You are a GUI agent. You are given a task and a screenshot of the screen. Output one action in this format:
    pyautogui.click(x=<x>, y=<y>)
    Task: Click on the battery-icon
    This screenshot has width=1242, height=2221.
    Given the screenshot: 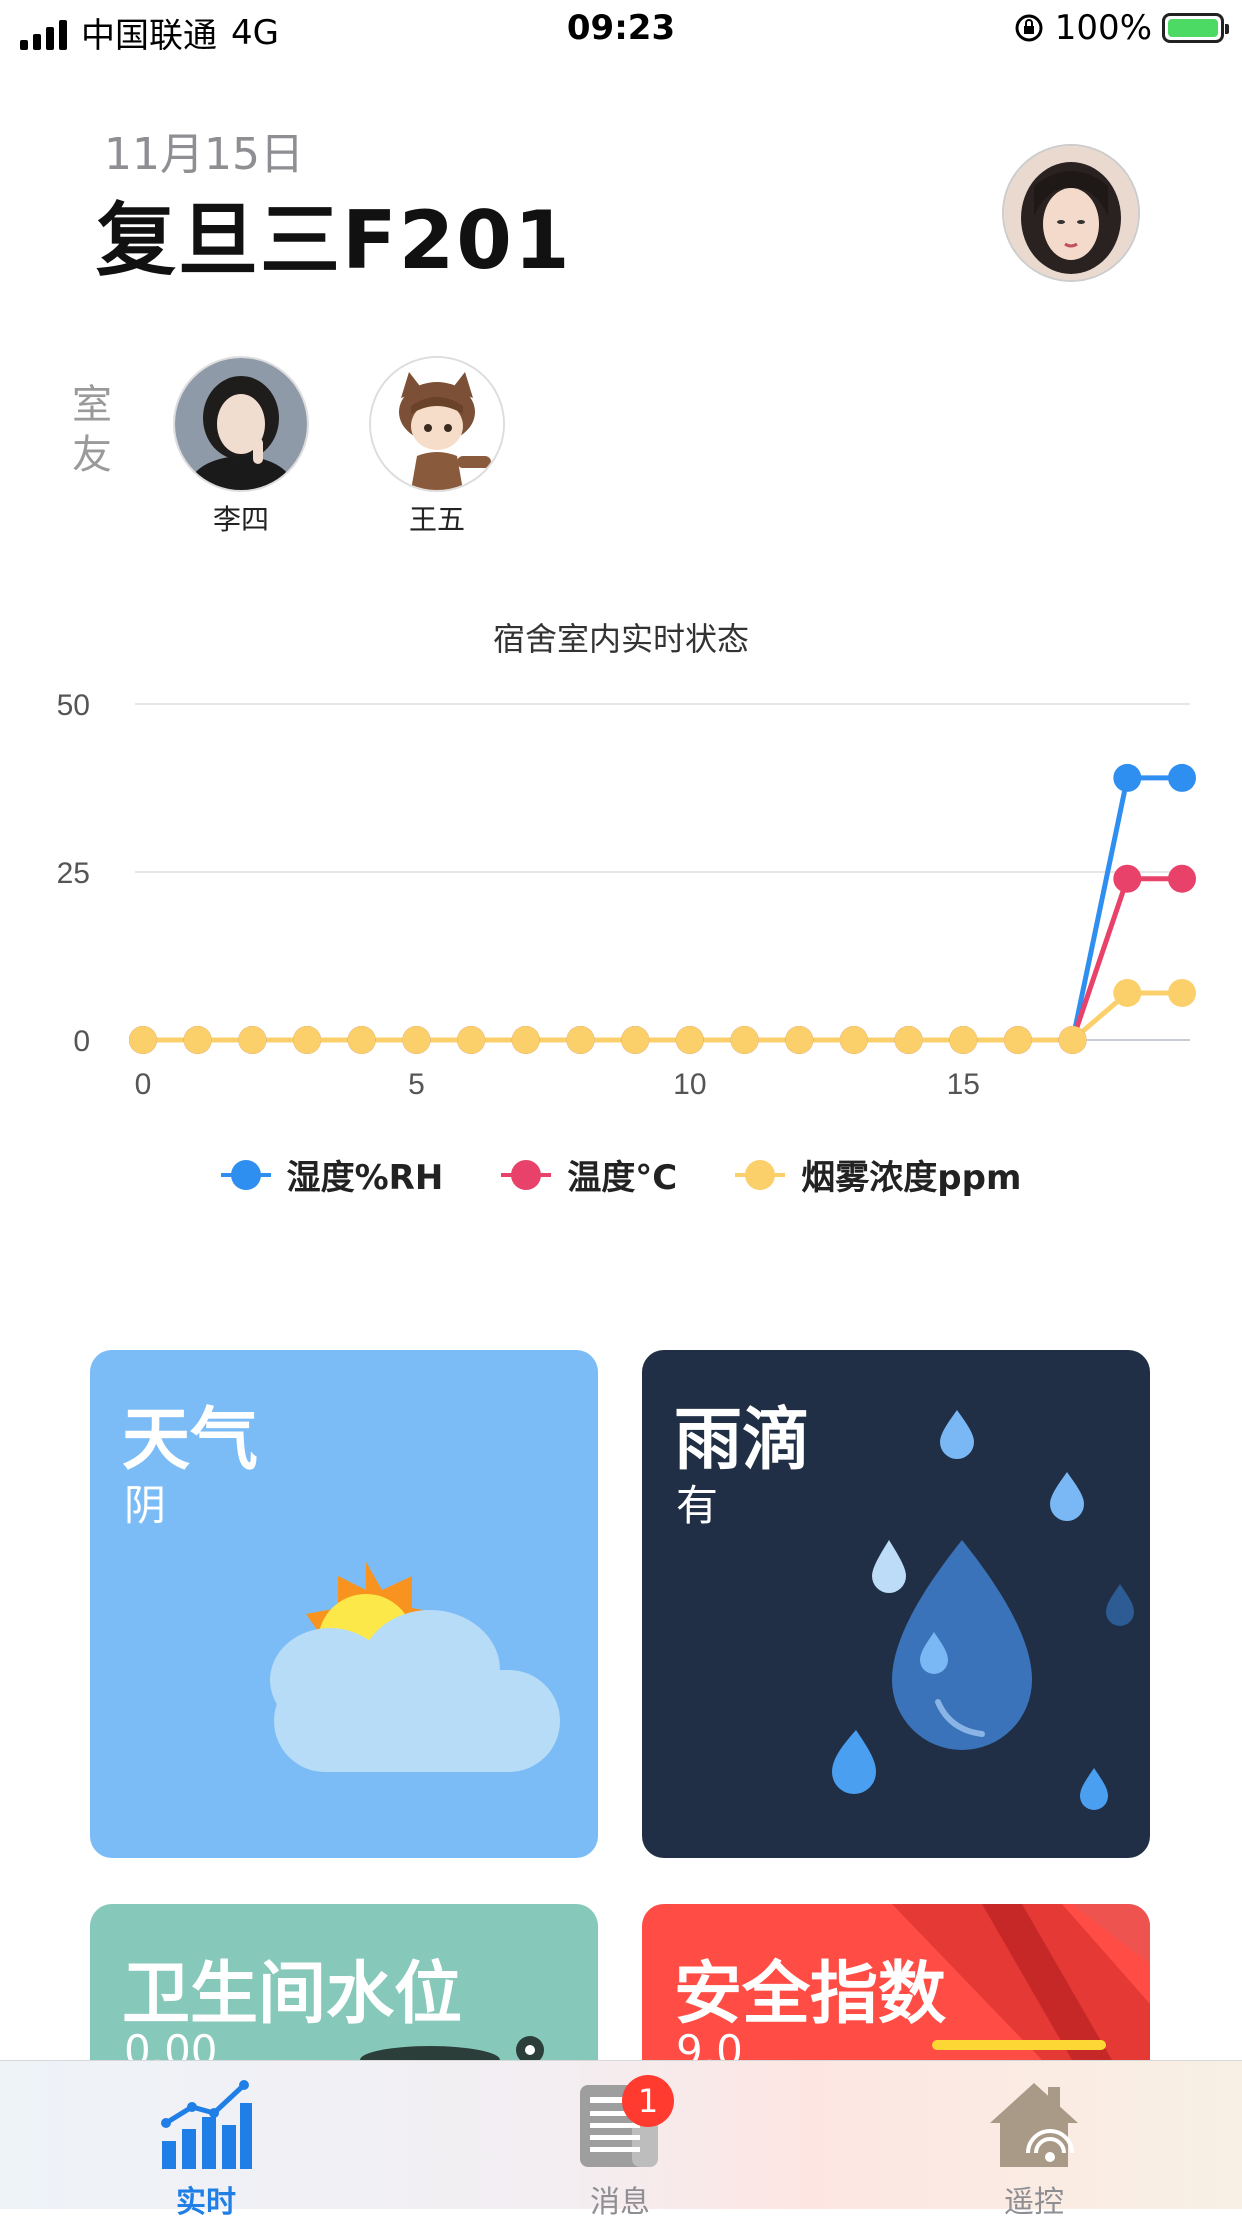 What is the action you would take?
    pyautogui.click(x=1195, y=28)
    